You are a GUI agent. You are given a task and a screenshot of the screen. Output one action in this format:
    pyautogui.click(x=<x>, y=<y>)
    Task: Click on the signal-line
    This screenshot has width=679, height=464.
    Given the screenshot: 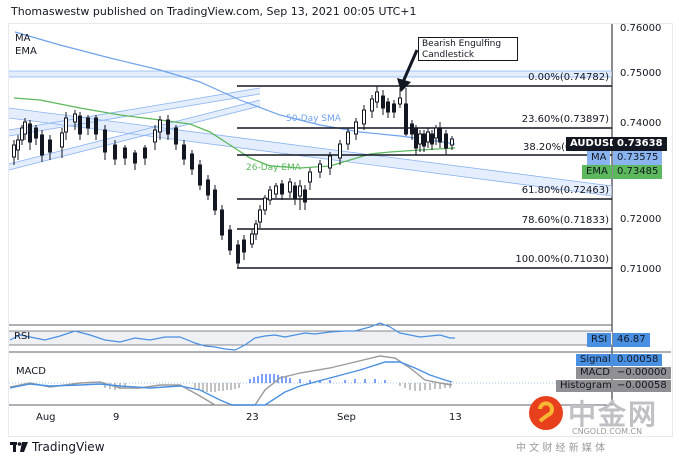 What is the action you would take?
    pyautogui.click(x=231, y=383)
    